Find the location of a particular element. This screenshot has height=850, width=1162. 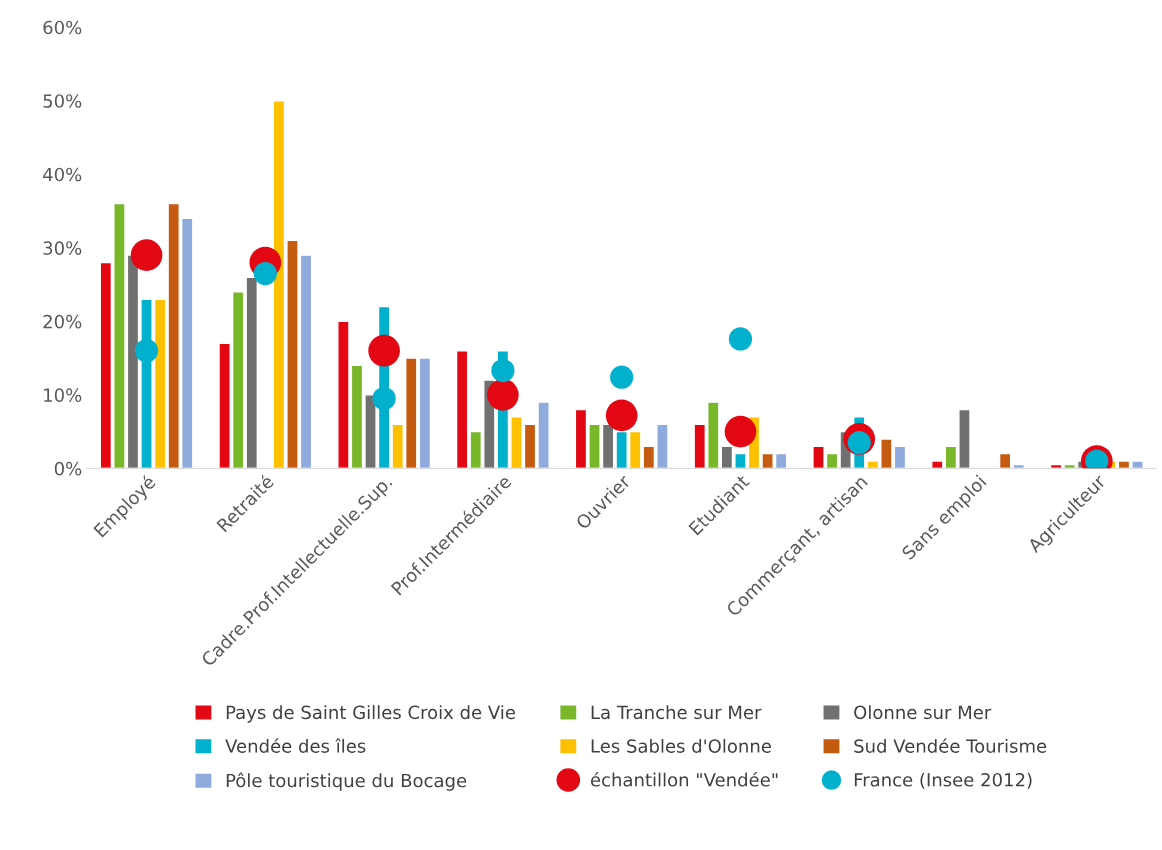

y-tick-label: 50% is located at coordinates (62, 101).